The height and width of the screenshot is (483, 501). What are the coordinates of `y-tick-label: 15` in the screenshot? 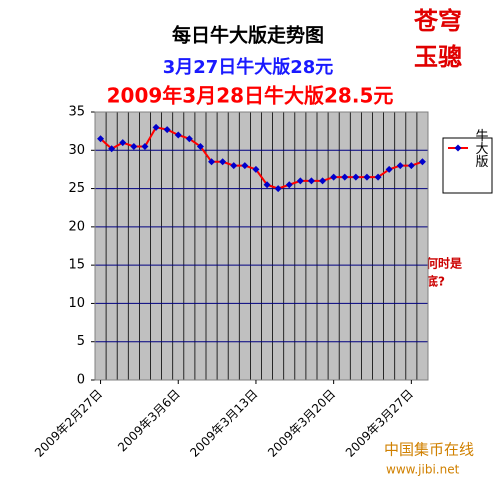 It's located at (76, 265).